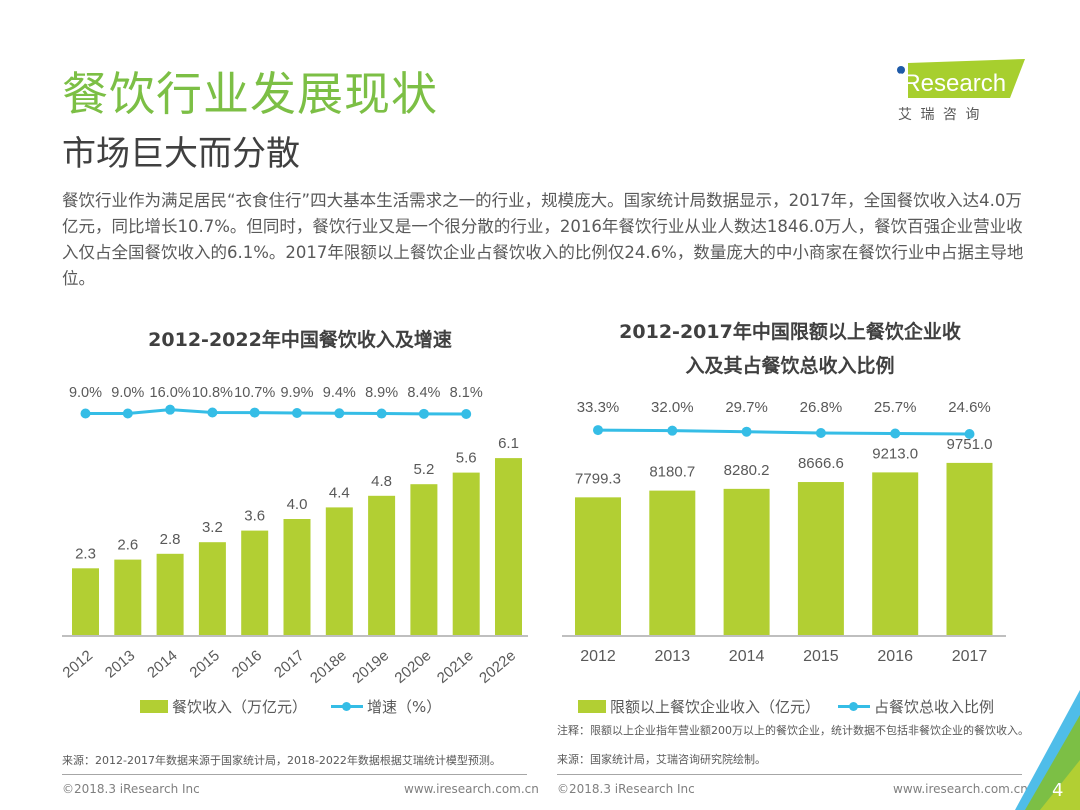 This screenshot has width=1080, height=810. Describe the element at coordinates (747, 470) in the screenshot. I see `bar-label-2014: 8280.2` at that location.